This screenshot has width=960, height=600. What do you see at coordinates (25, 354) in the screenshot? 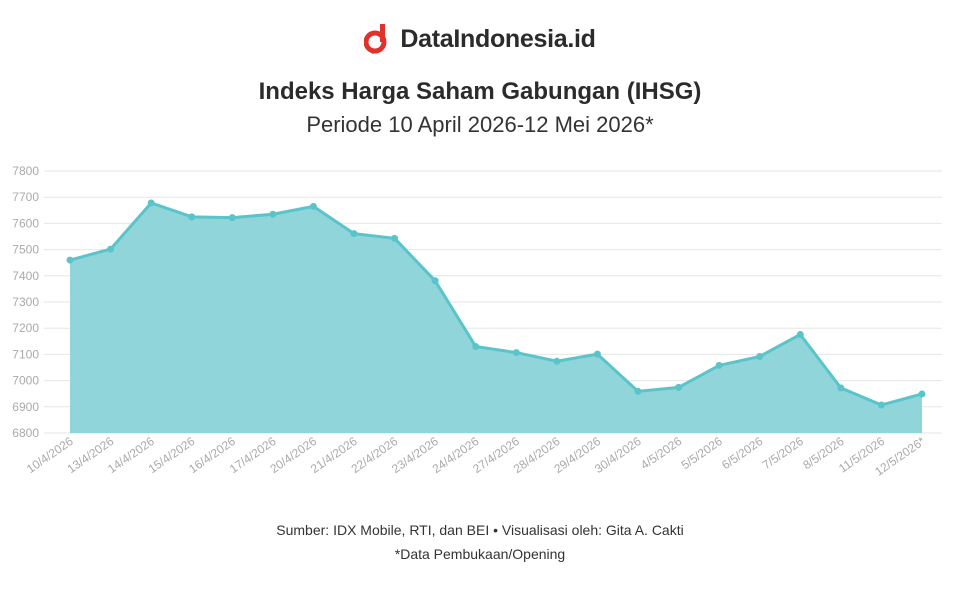
I see `y-tick-label: 7100` at bounding box center [25, 354].